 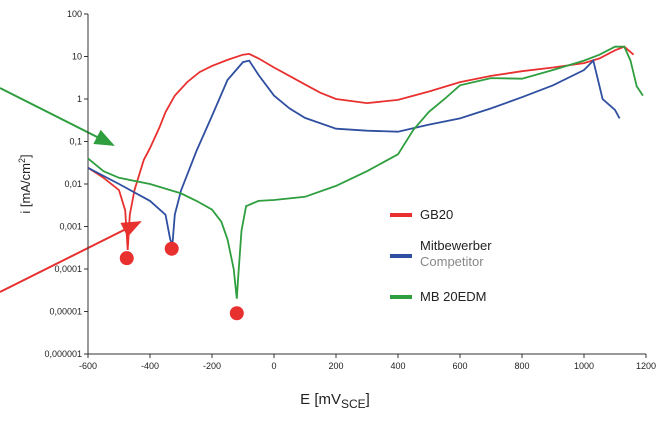 What do you see at coordinates (646, 366) in the screenshot?
I see `x-tick-label: 1200` at bounding box center [646, 366].